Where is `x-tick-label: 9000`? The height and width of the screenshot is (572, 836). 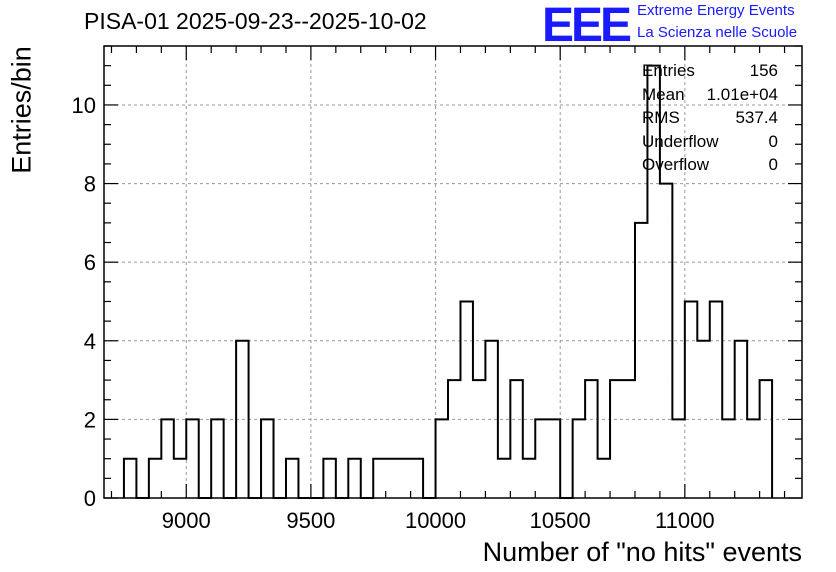
x-tick-label: 9000 is located at coordinates (186, 520).